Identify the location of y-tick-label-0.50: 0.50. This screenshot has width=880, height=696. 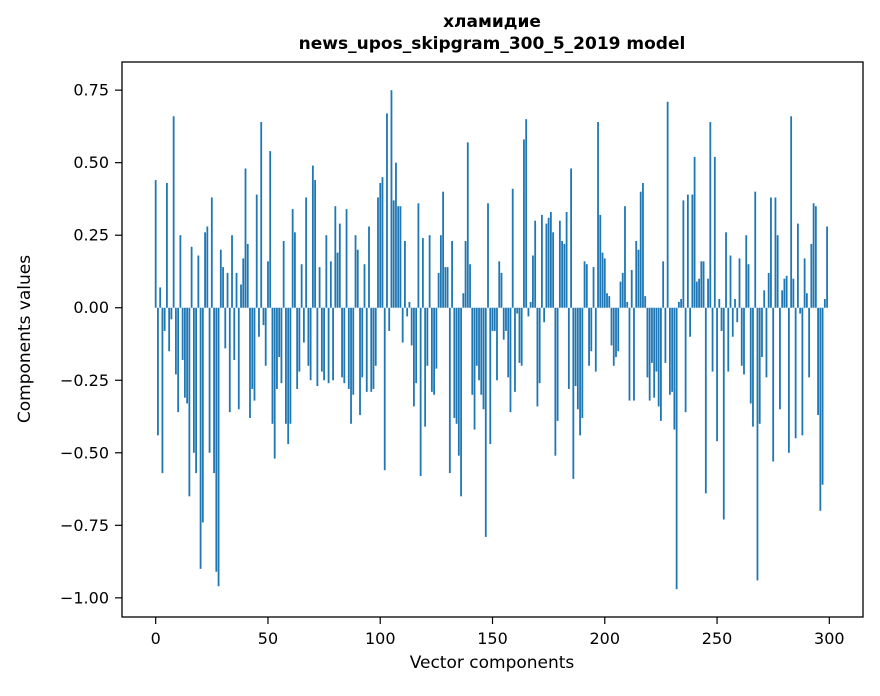
(91, 162).